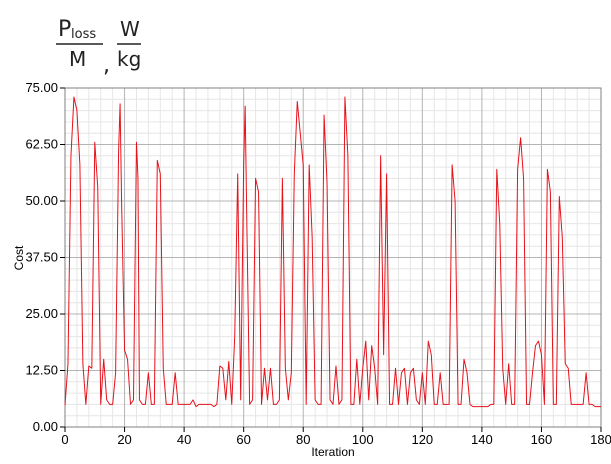 The height and width of the screenshot is (464, 611). What do you see at coordinates (64, 29) in the screenshot?
I see `p-symbol: P` at bounding box center [64, 29].